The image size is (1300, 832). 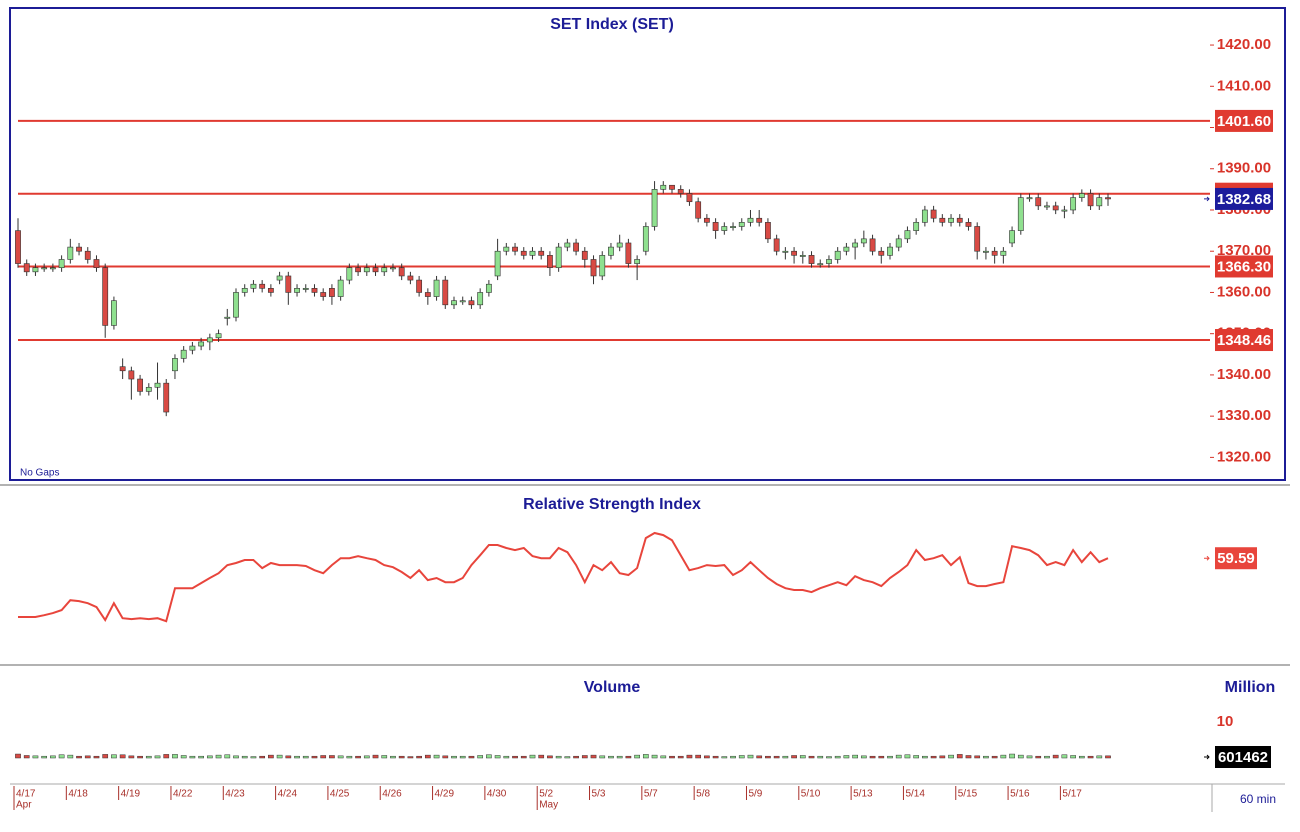 What do you see at coordinates (651, 794) in the screenshot?
I see `x-tick-label: 5/7` at bounding box center [651, 794].